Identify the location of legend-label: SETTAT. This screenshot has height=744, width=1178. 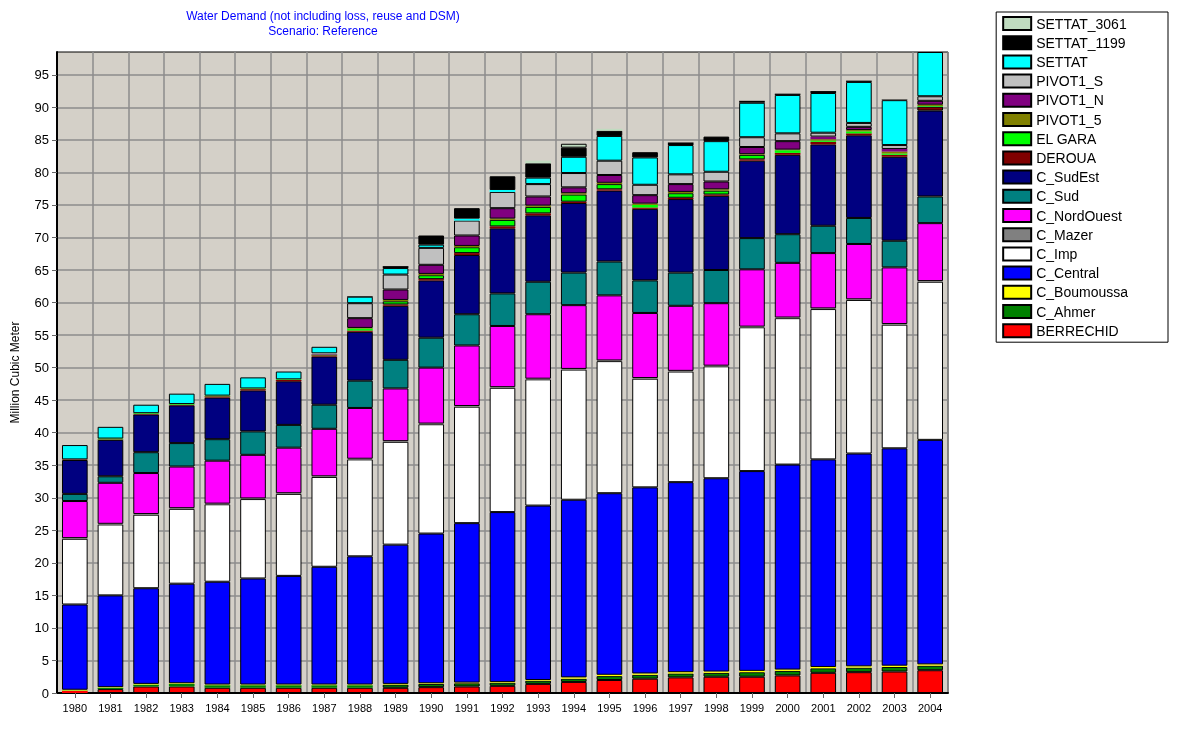
(1062, 61).